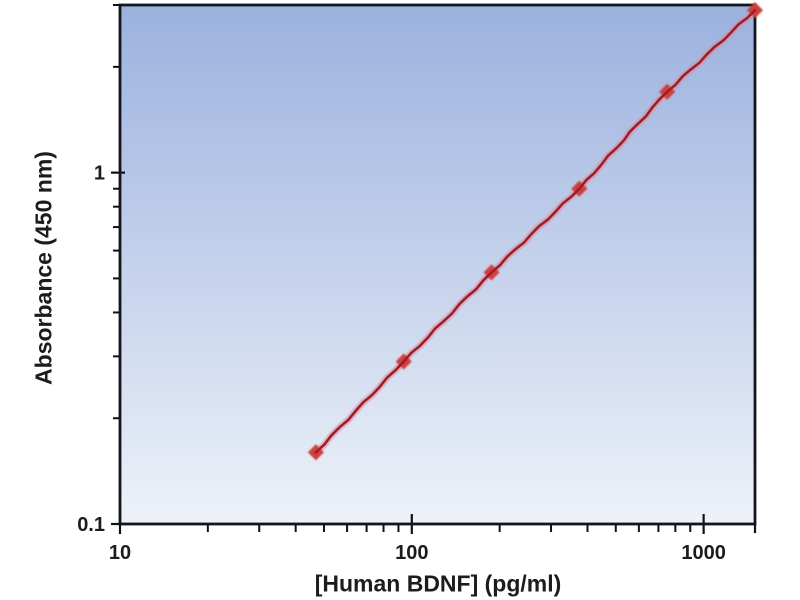 Image resolution: width=800 pixels, height=600 pixels. Describe the element at coordinates (43, 268) in the screenshot. I see `y-axis-title: Absorbance (450 nm)` at that location.